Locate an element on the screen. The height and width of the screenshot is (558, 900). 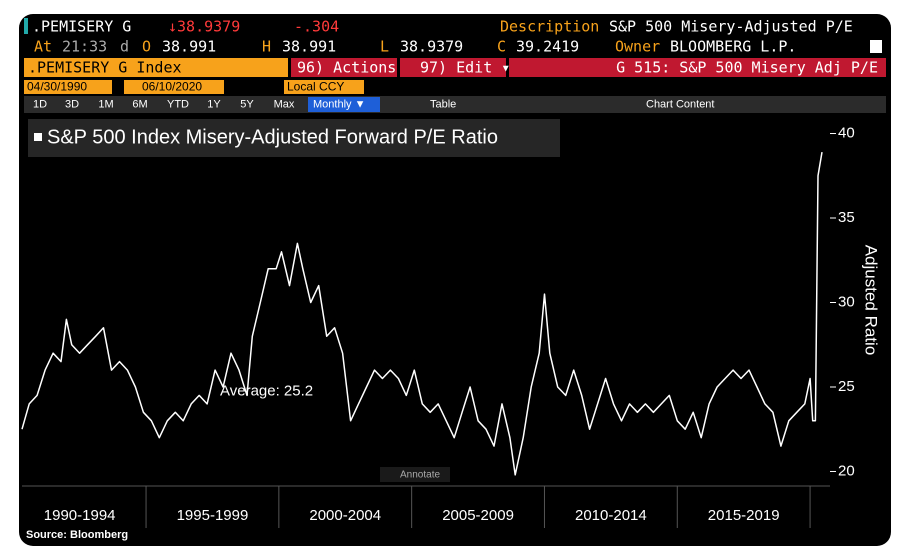
open-label: O is located at coordinates (146, 47).